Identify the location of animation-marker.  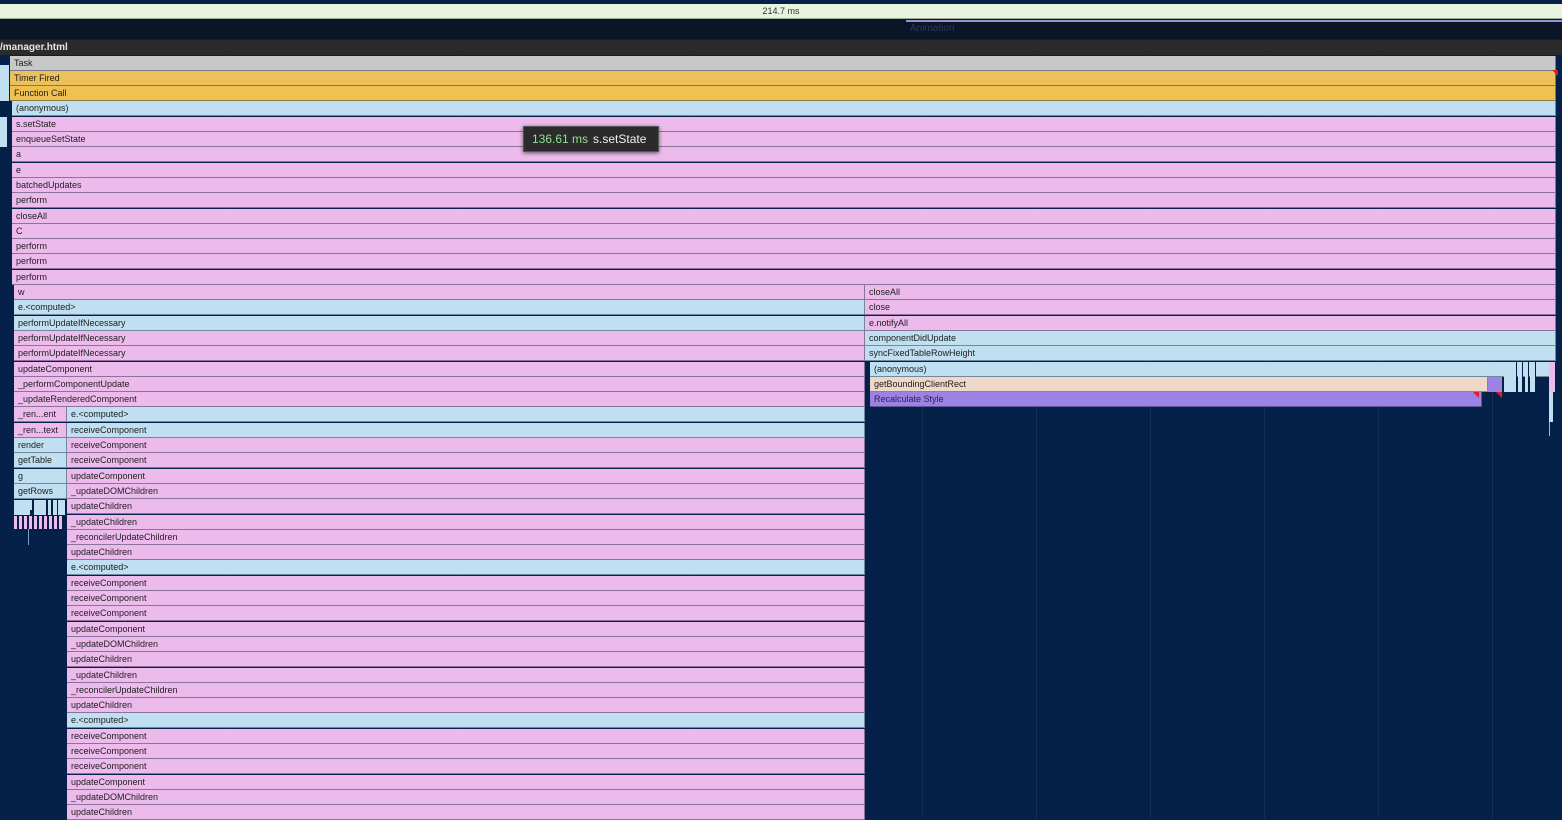
(1234, 21).